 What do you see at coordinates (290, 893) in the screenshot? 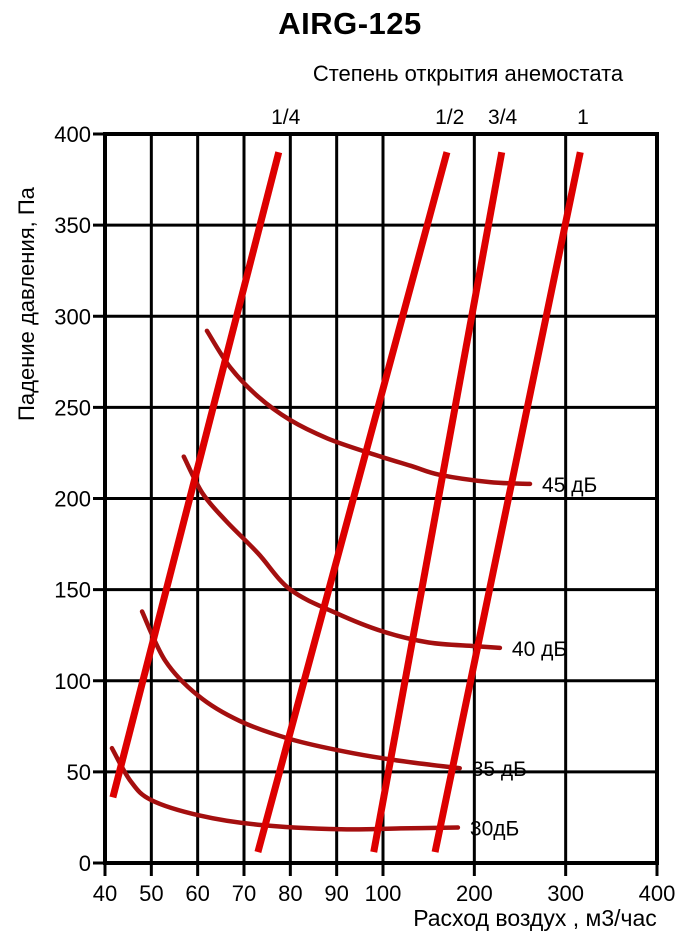
I see `x-tick-label: 80` at bounding box center [290, 893].